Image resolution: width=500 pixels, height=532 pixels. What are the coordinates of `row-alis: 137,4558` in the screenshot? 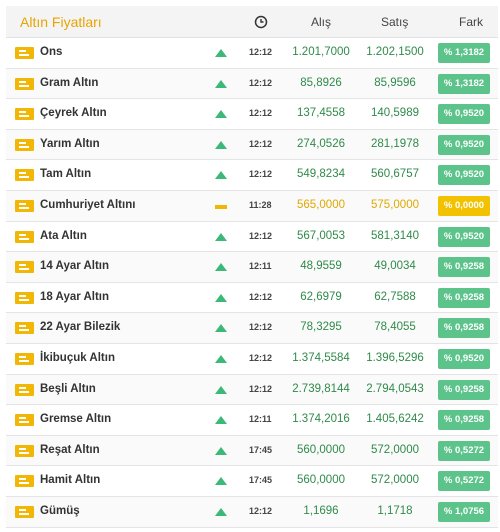 It's located at (321, 113).